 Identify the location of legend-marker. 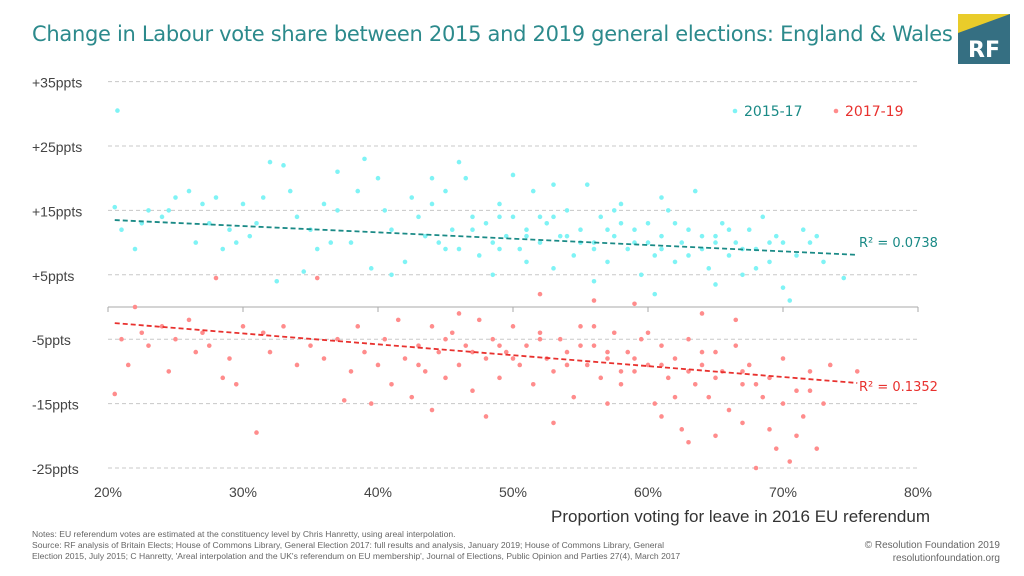
(735, 111).